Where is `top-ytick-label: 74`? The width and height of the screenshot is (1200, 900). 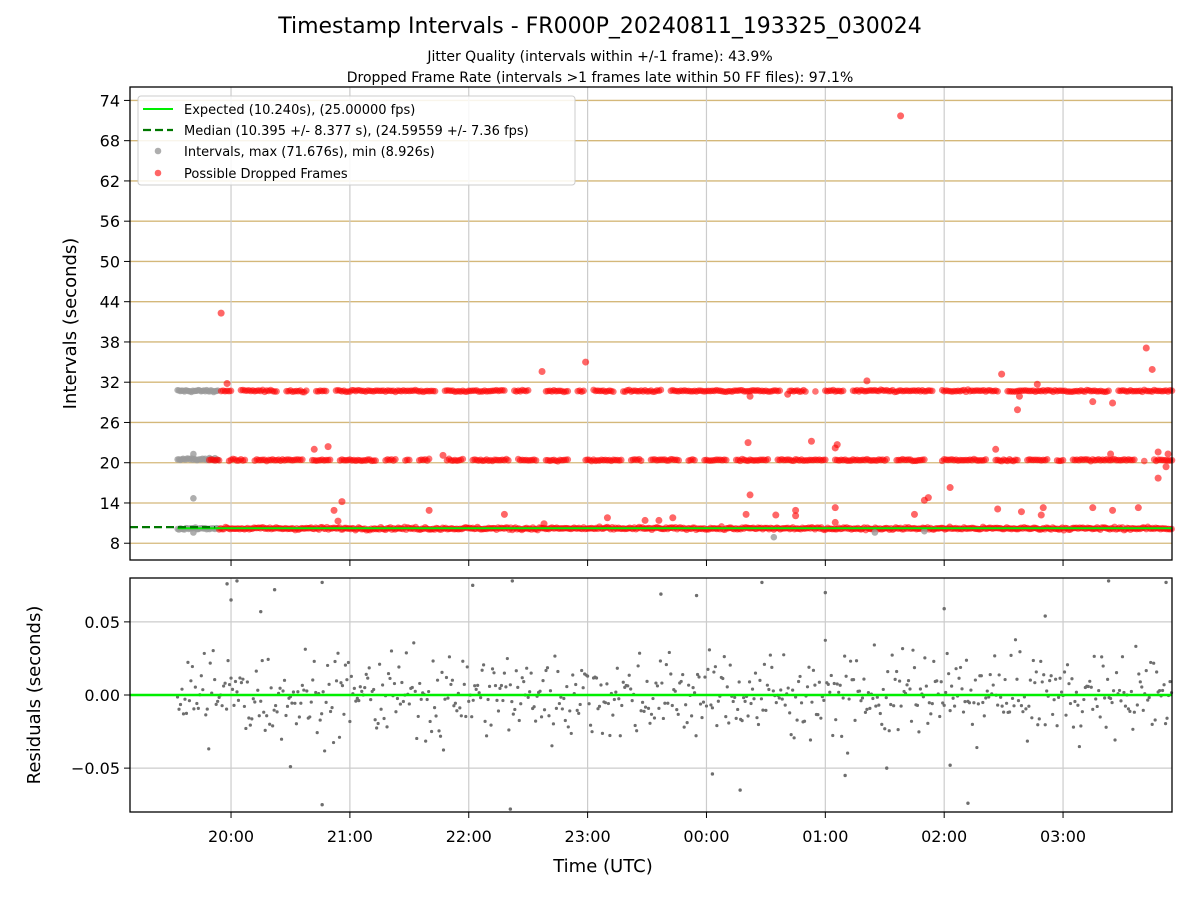 top-ytick-label: 74 is located at coordinates (110, 100).